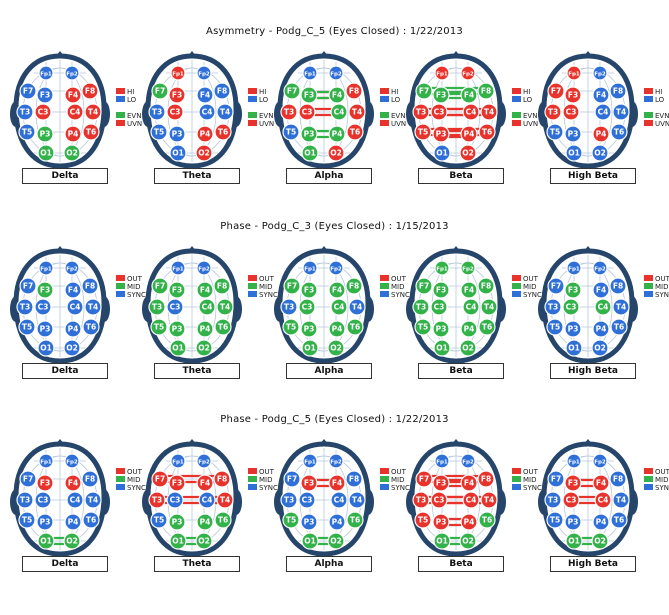 Image resolution: width=669 pixels, height=615 pixels. What do you see at coordinates (398, 287) in the screenshot?
I see `legend-label: MID` at bounding box center [398, 287].